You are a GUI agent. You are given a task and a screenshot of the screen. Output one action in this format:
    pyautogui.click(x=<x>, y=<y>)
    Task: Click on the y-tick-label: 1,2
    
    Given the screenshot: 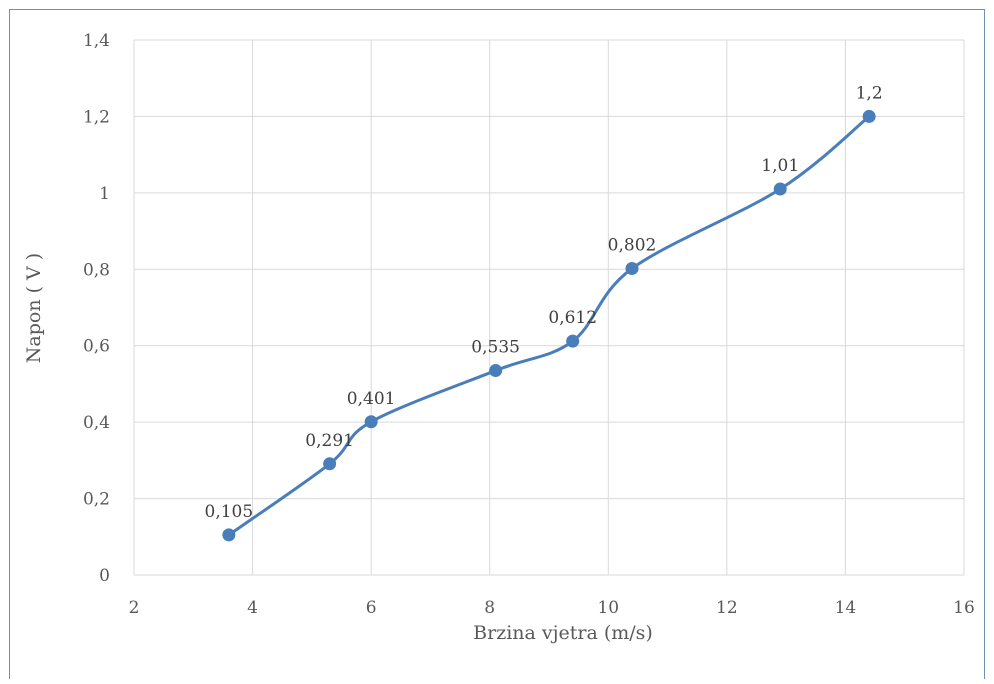 What is the action you would take?
    pyautogui.click(x=96, y=117)
    